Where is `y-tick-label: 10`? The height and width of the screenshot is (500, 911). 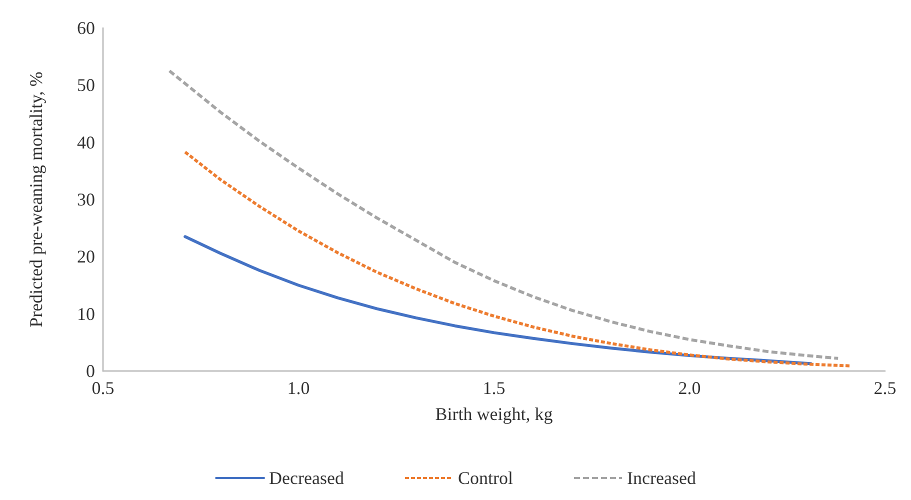 y-tick-label: 10 is located at coordinates (86, 314).